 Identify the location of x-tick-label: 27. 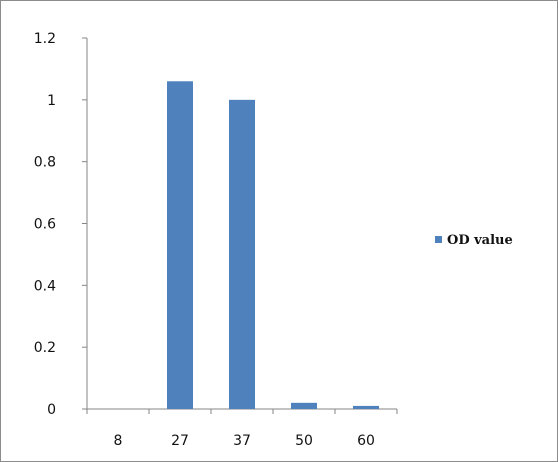
(180, 441).